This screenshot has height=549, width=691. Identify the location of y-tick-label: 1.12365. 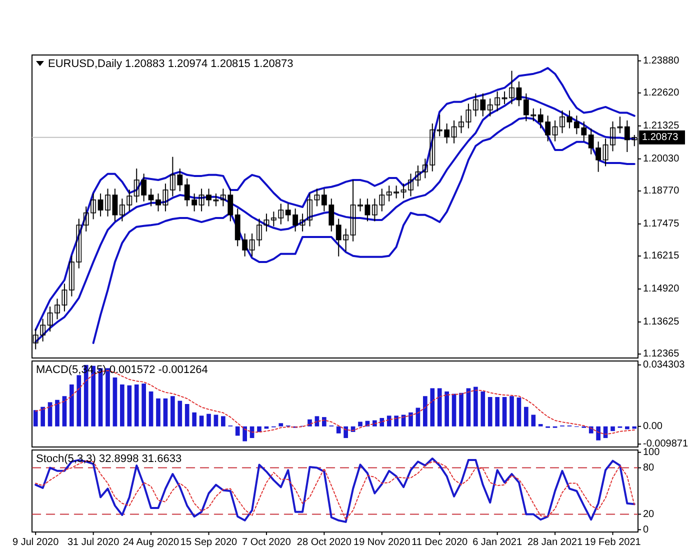
(661, 354).